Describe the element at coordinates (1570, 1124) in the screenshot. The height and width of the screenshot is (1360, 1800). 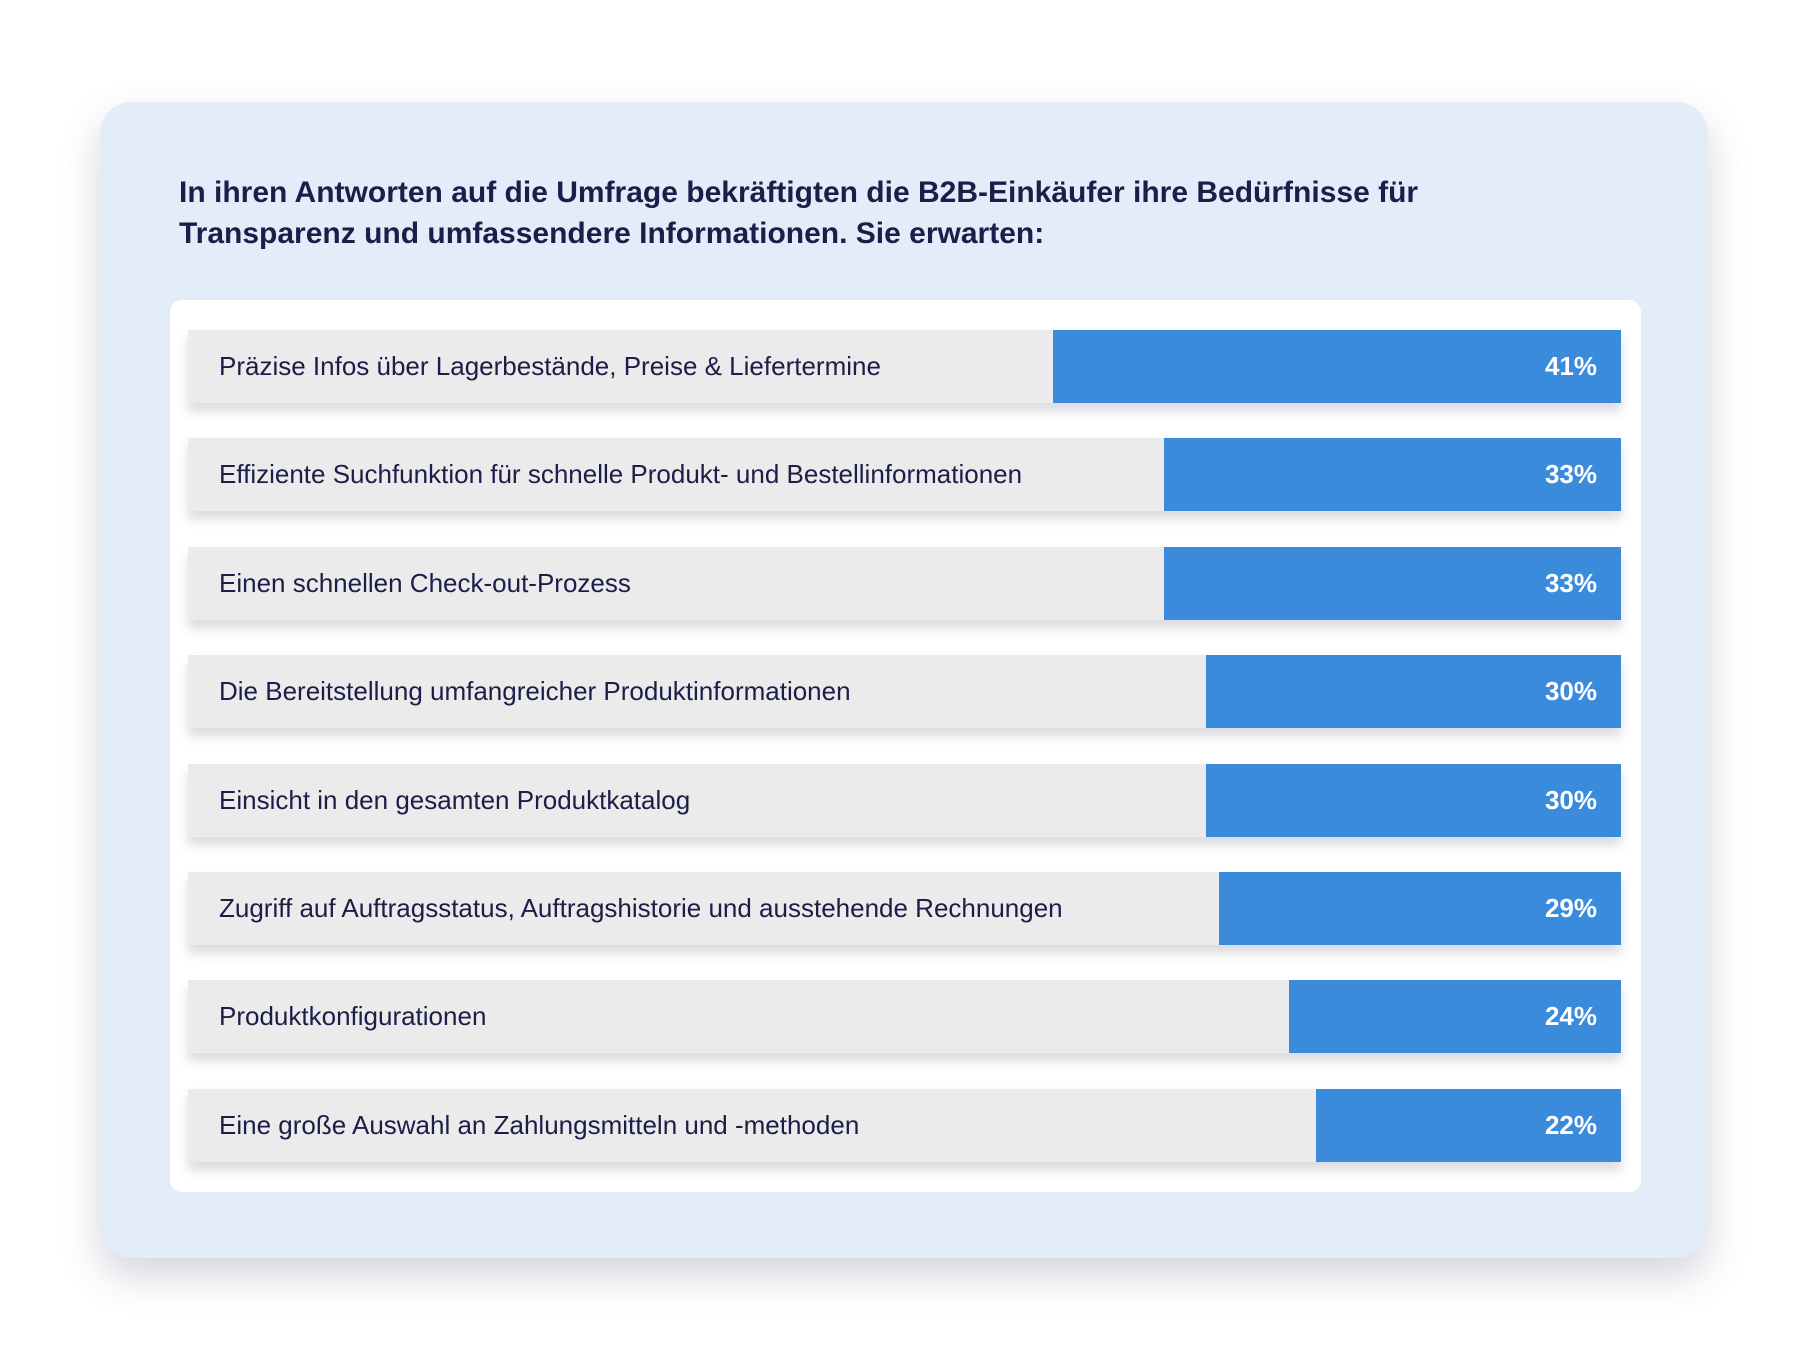
I see `bar-value-label: 22%` at that location.